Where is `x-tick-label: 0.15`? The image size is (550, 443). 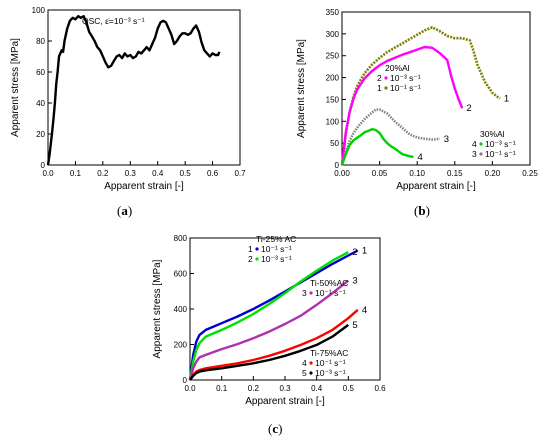 x-tick-label: 0.15 is located at coordinates (455, 173).